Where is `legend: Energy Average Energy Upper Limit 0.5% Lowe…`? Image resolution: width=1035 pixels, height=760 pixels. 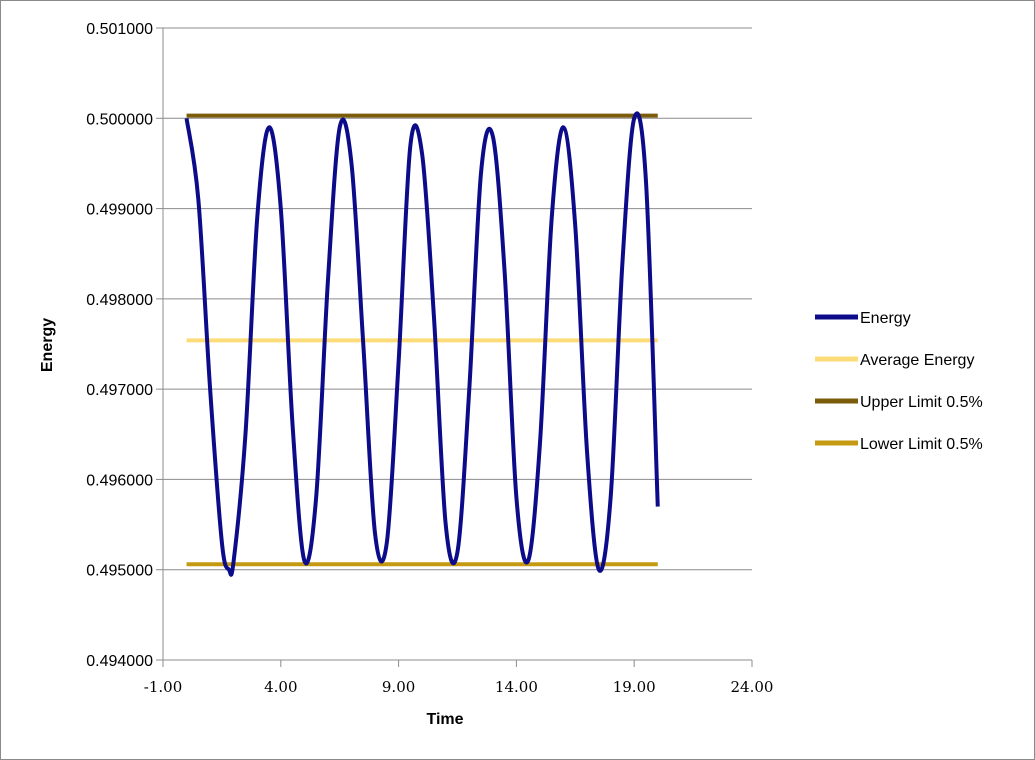
legend: Energy Average Energy Upper Limit 0.5% Lowe… is located at coordinates (899, 381).